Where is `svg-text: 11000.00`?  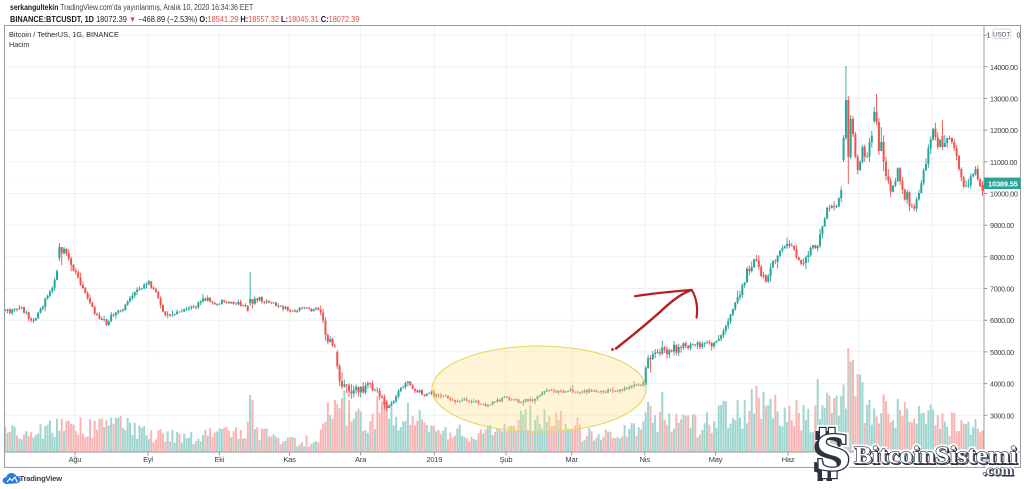 svg-text: 11000.00 is located at coordinates (1003, 162).